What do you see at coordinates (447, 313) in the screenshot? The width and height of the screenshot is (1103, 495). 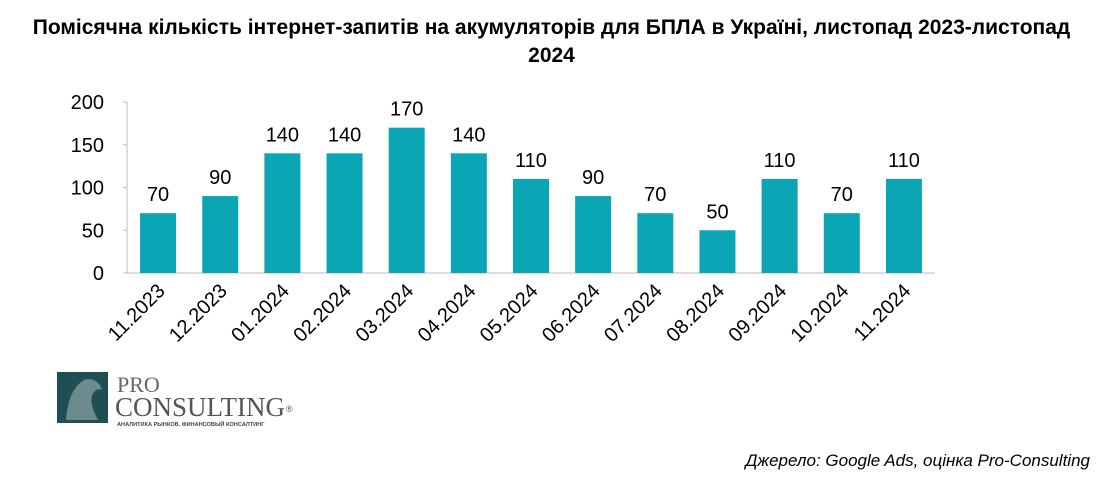 I see `x-tick-label: 04.2024` at bounding box center [447, 313].